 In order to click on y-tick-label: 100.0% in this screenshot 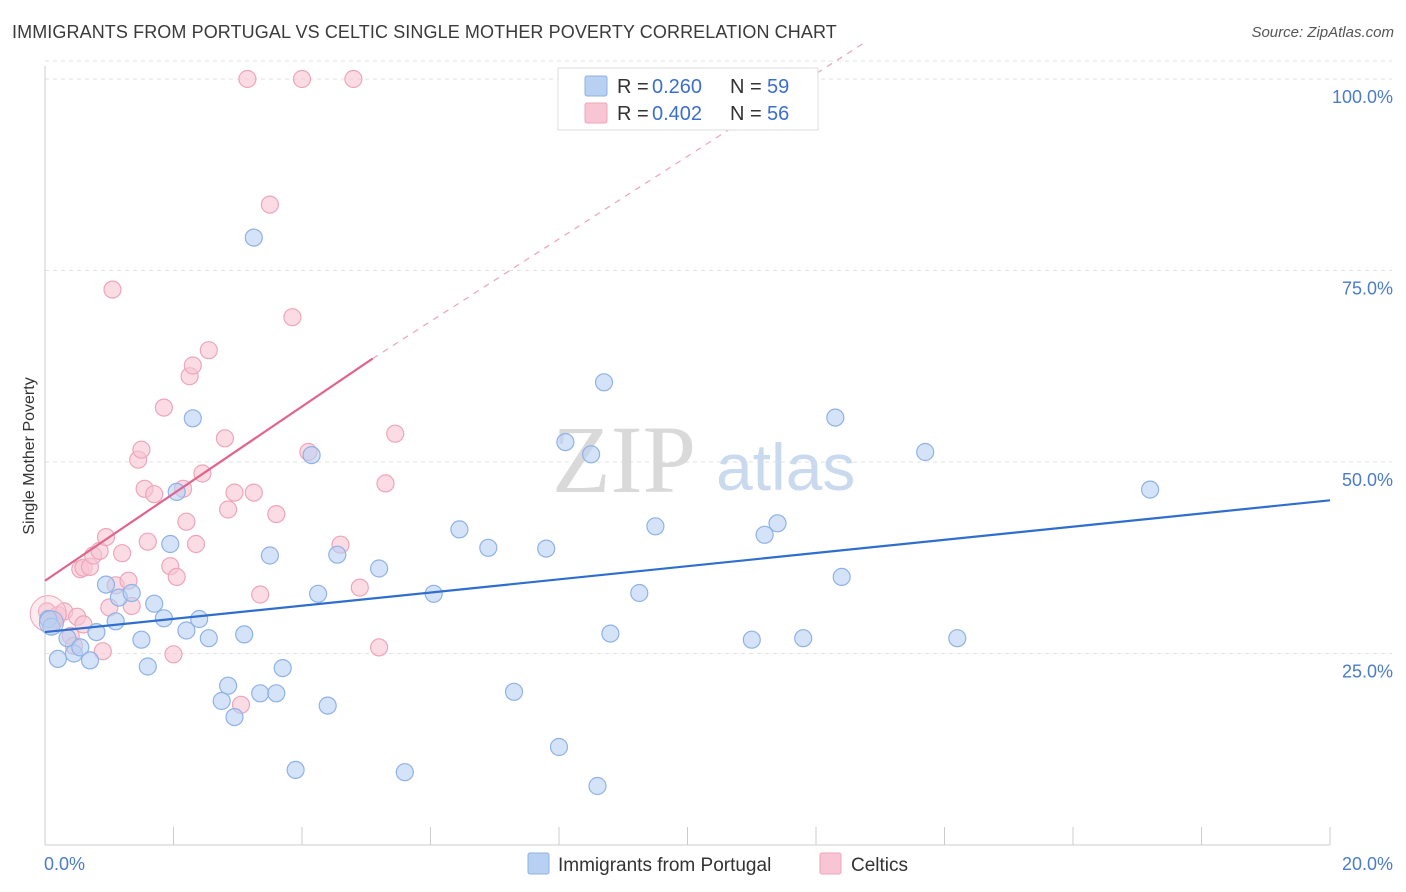, I will do `click(1362, 97)`.